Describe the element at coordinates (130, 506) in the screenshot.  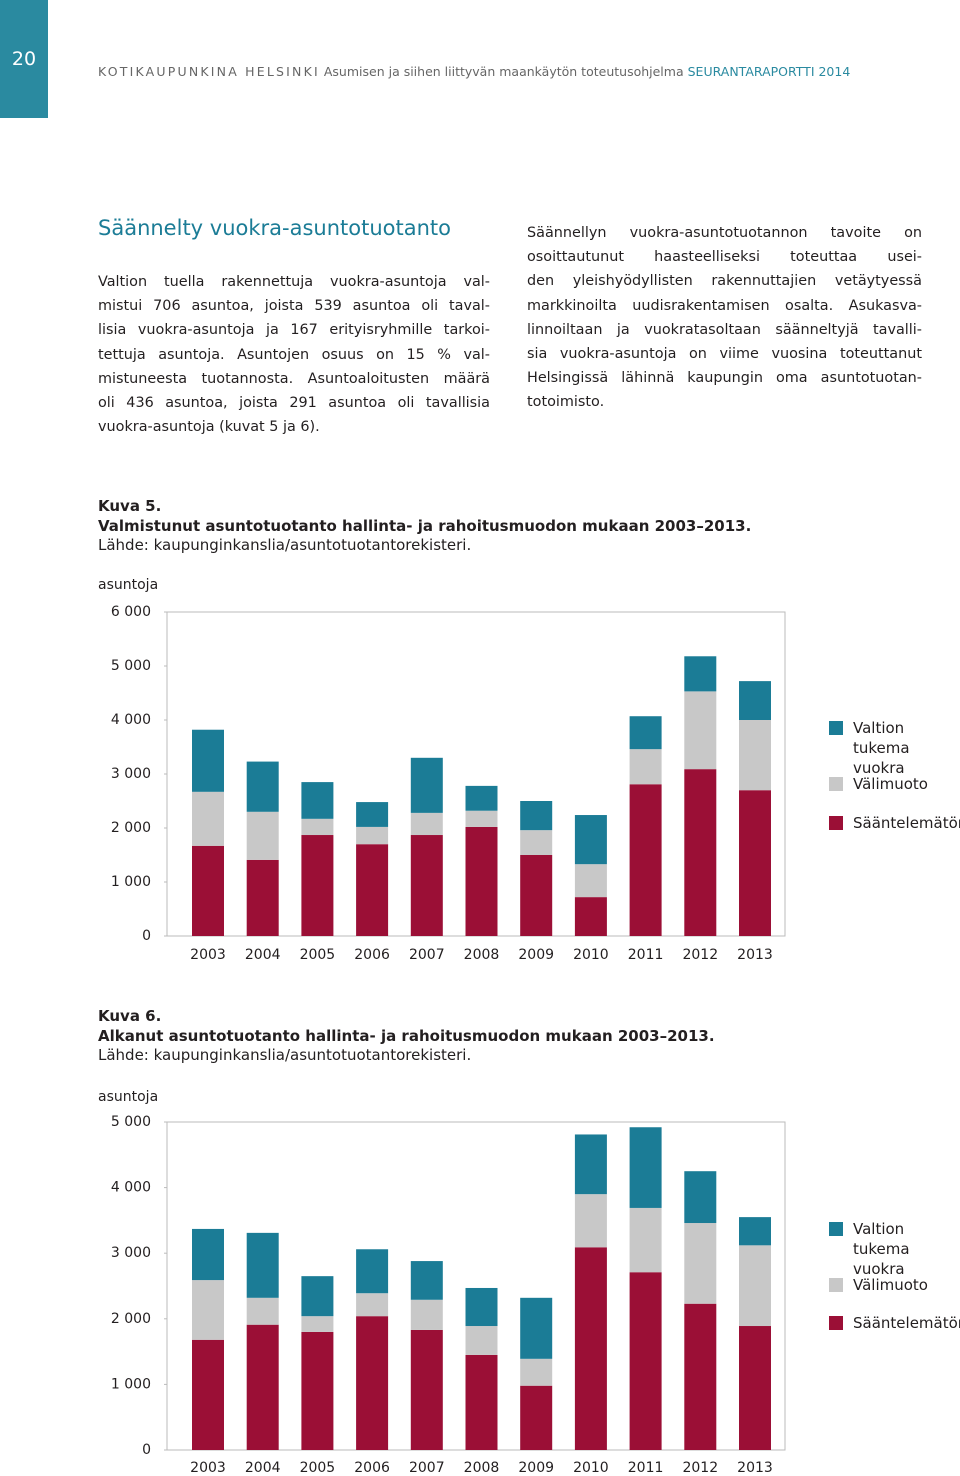
I see `figure-label: Kuva 5.` at that location.